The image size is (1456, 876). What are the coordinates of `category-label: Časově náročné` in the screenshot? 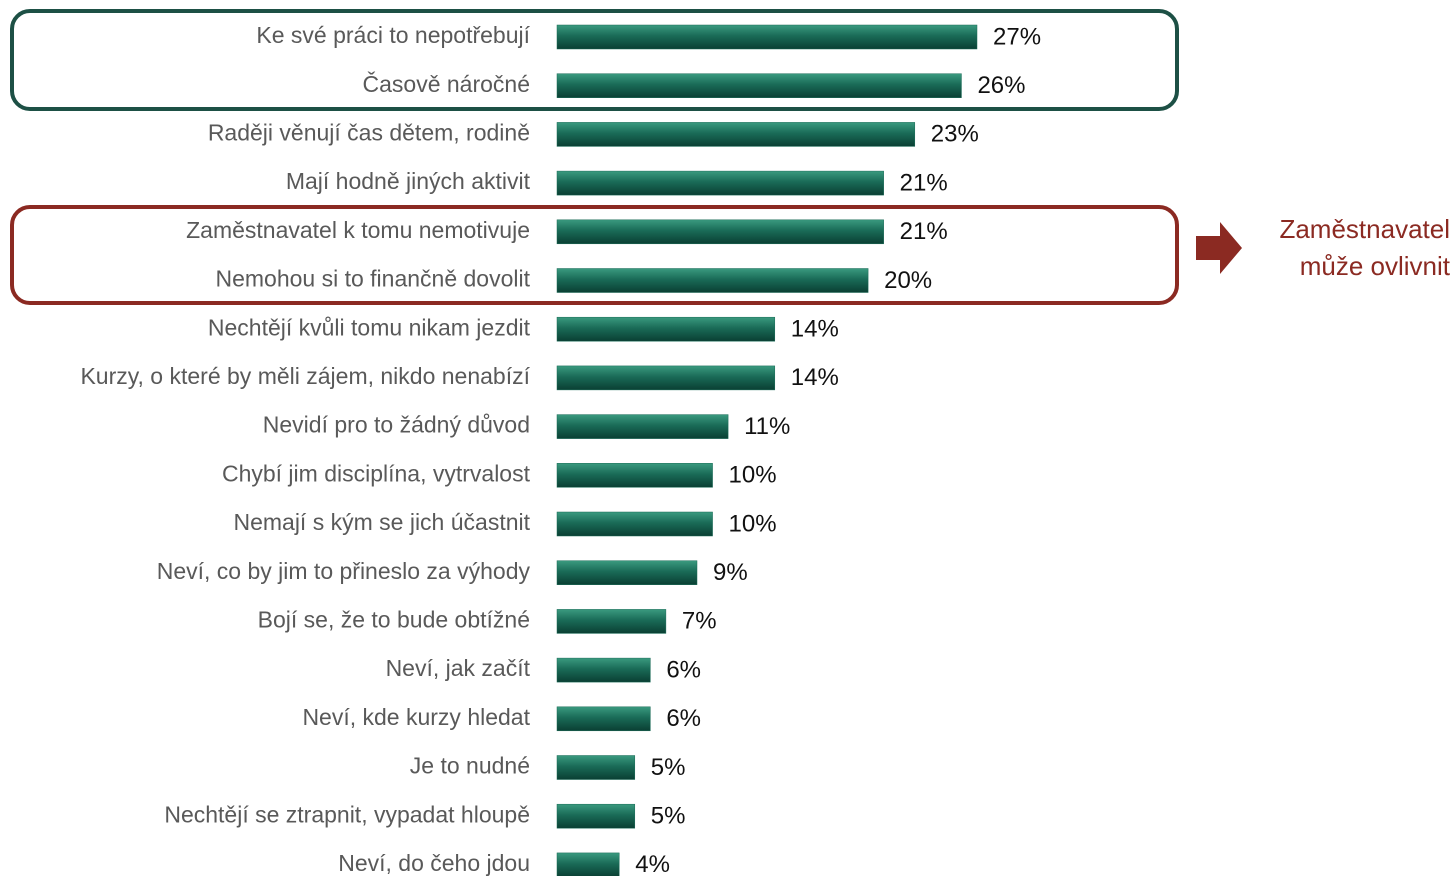 It's located at (447, 83).